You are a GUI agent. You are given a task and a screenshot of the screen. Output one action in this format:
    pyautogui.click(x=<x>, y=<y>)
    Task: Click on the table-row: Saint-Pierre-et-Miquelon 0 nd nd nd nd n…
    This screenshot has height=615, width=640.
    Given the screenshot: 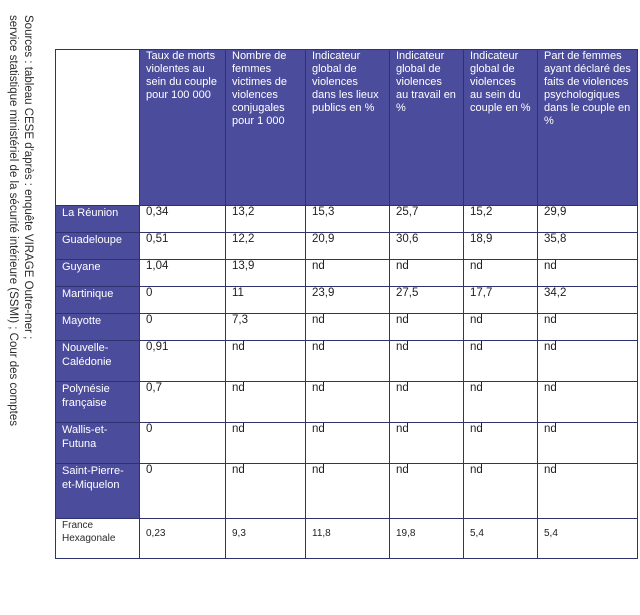 What is the action you would take?
    pyautogui.click(x=346, y=491)
    